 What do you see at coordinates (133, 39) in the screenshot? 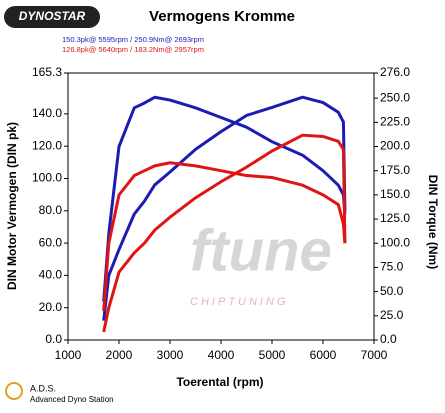
I see `legend-line: 150.3pk@ 5595rpm / 250.9Nm@ 2693rpm` at bounding box center [133, 39].